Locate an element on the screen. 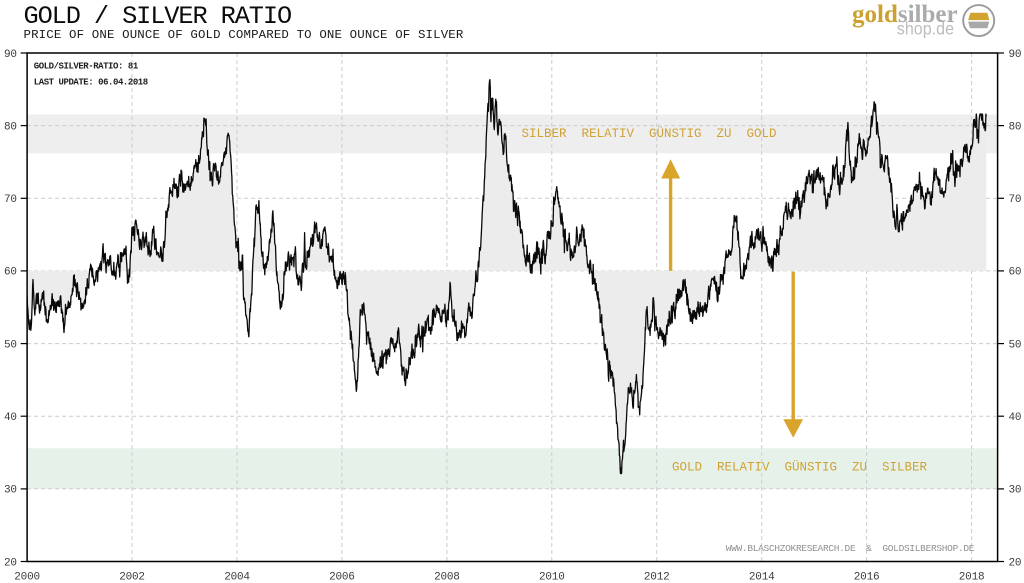 The height and width of the screenshot is (583, 1024). svg-text: 2008 is located at coordinates (447, 577).